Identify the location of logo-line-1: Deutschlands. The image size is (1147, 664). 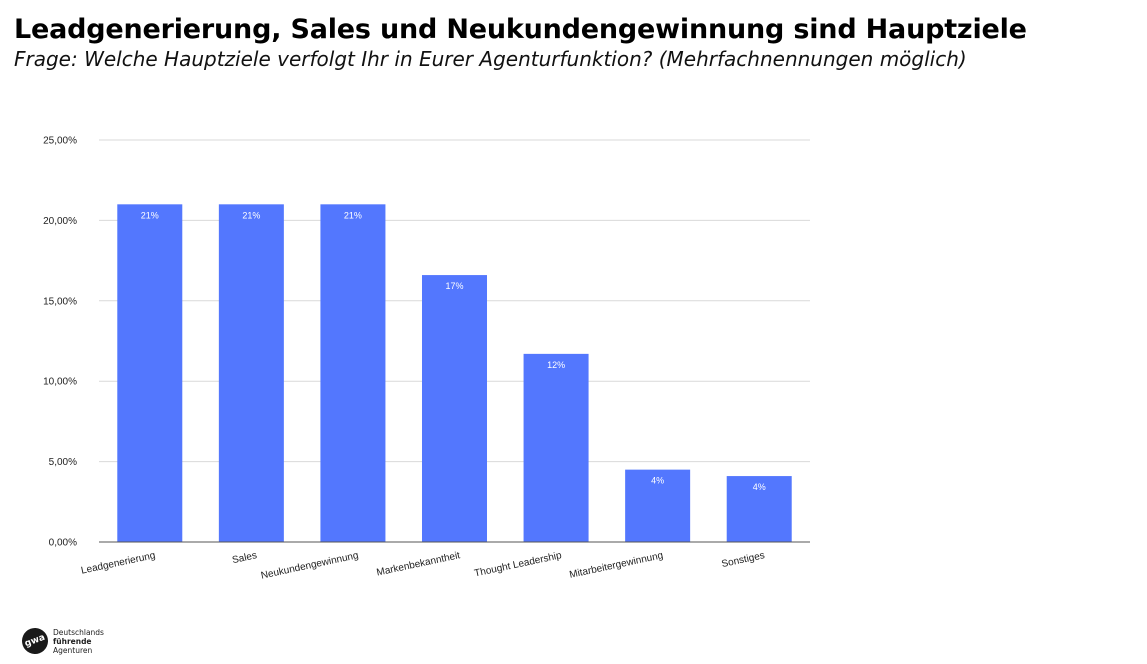
(78, 632).